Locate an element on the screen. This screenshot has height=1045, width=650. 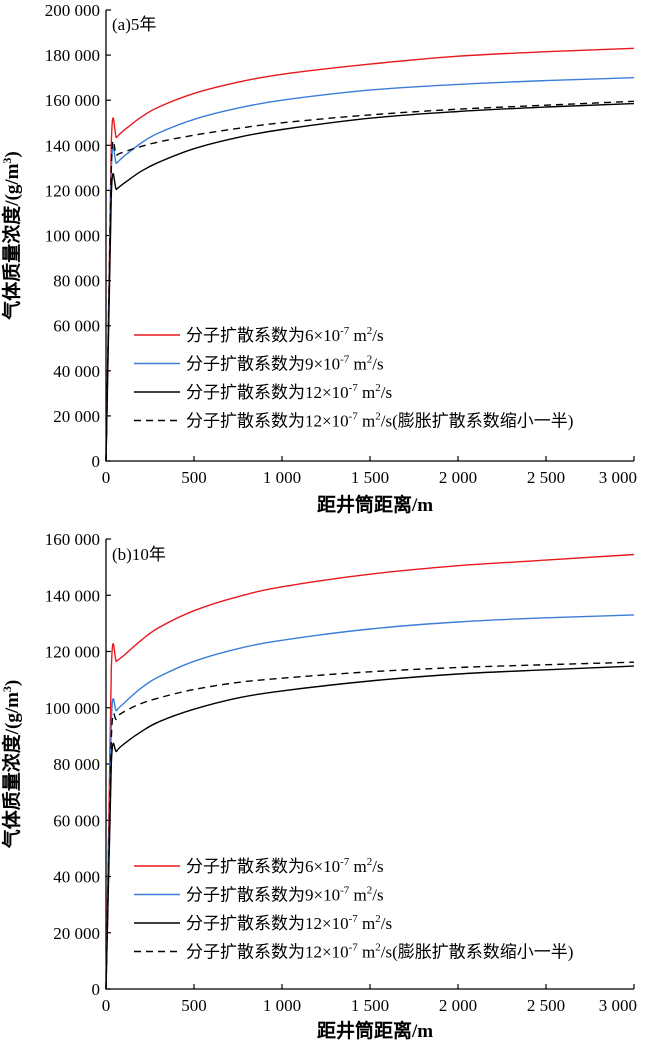
y-tick-label: 180 000 is located at coordinates (72, 55).